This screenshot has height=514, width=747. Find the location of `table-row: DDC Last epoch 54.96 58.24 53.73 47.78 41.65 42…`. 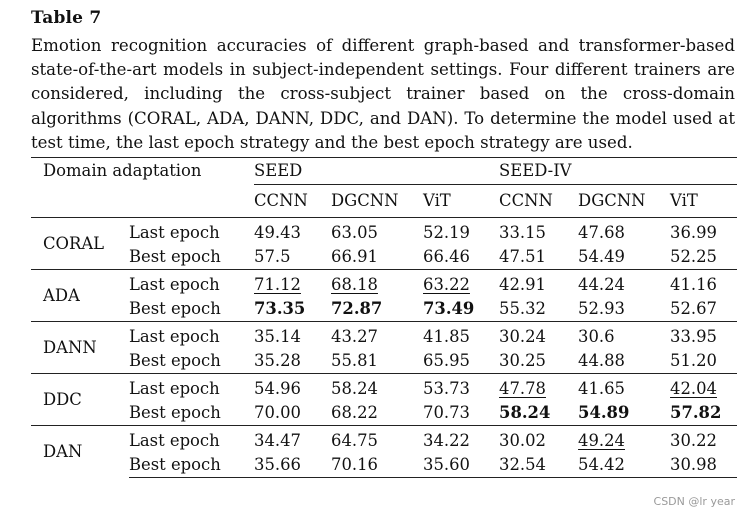

table-row: DDC Last epoch 54.96 58.24 53.73 47.78 41.65 42… is located at coordinates (384, 399).